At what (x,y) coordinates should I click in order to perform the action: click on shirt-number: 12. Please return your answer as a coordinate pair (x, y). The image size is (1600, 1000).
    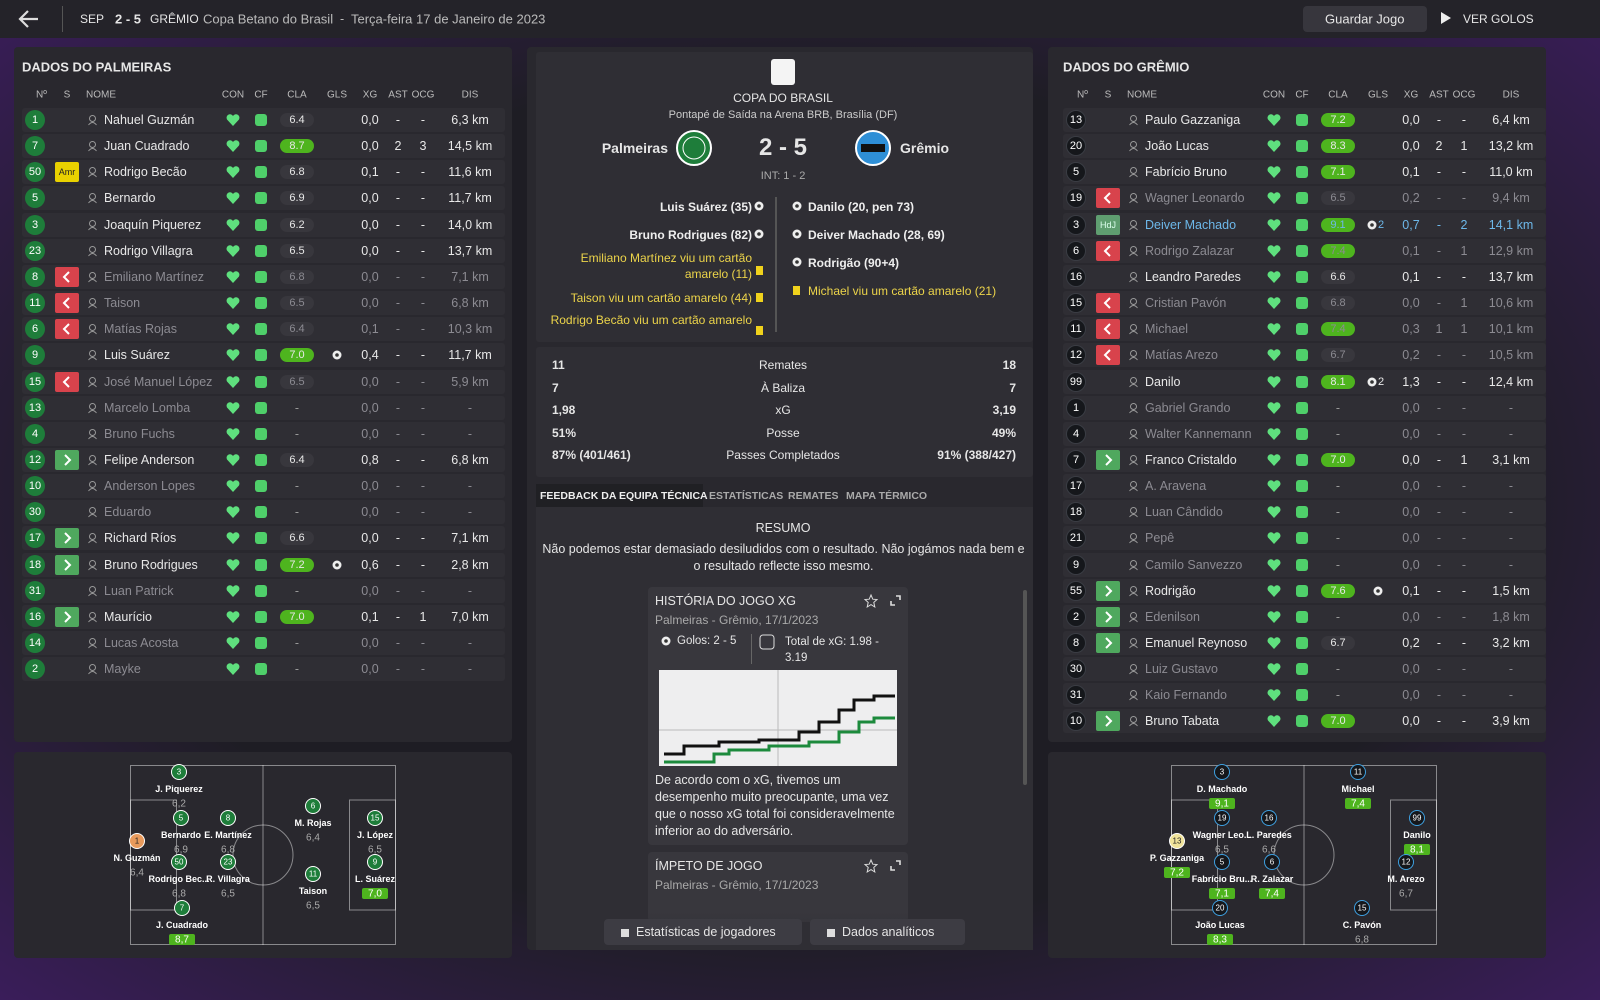
    Looking at the image, I should click on (1076, 355).